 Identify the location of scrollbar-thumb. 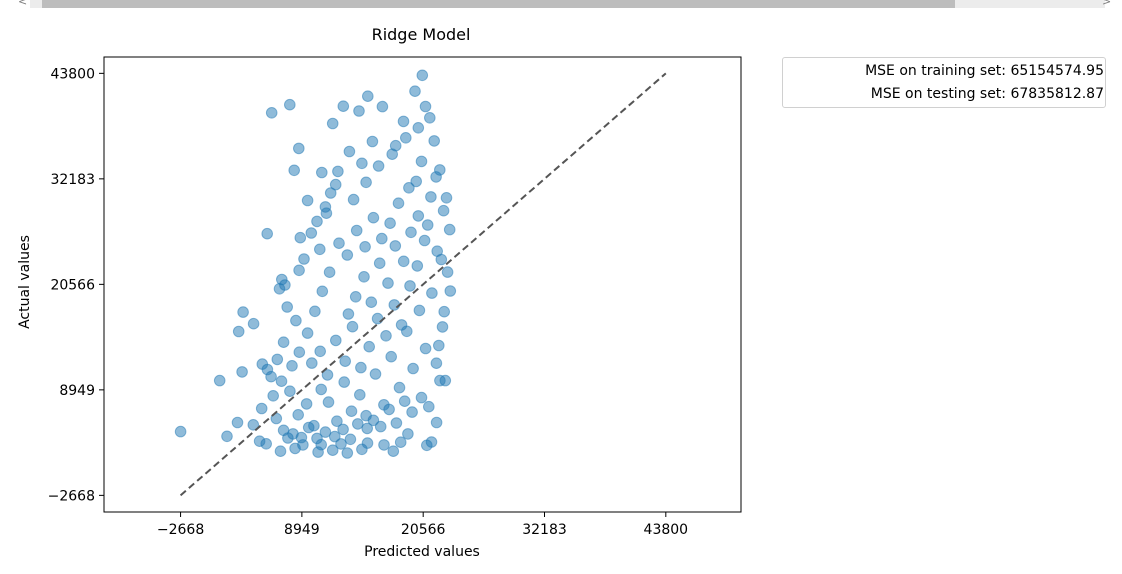
(498, 4).